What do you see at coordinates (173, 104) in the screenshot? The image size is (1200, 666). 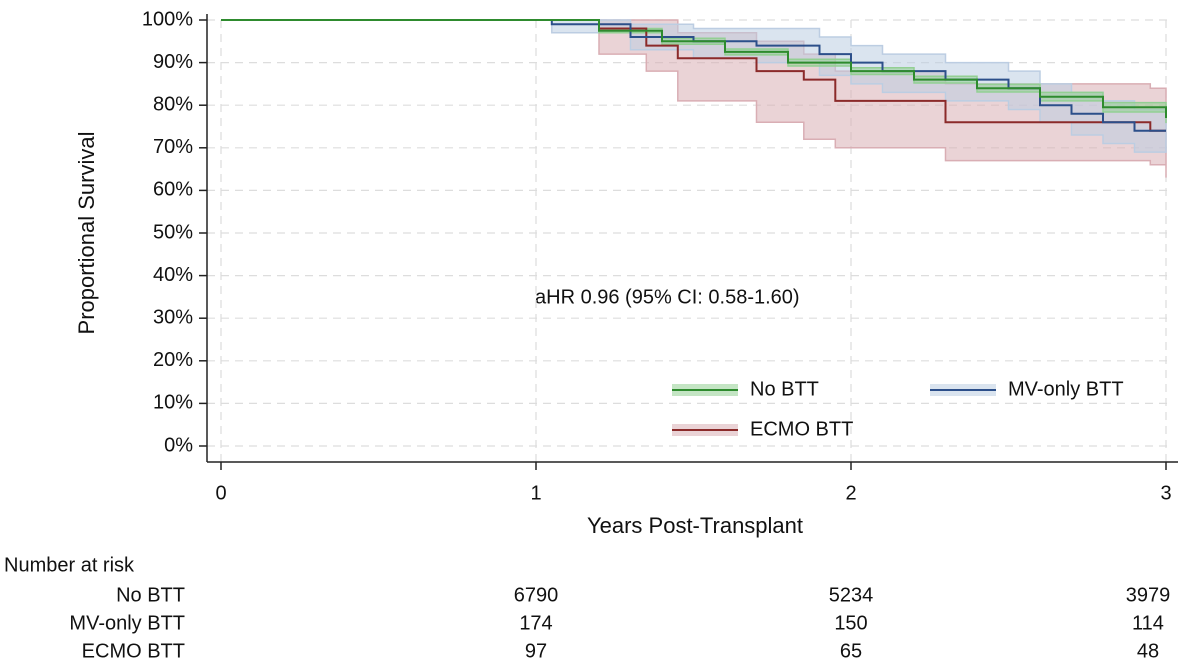 I see `y-tick-label: 80%` at bounding box center [173, 104].